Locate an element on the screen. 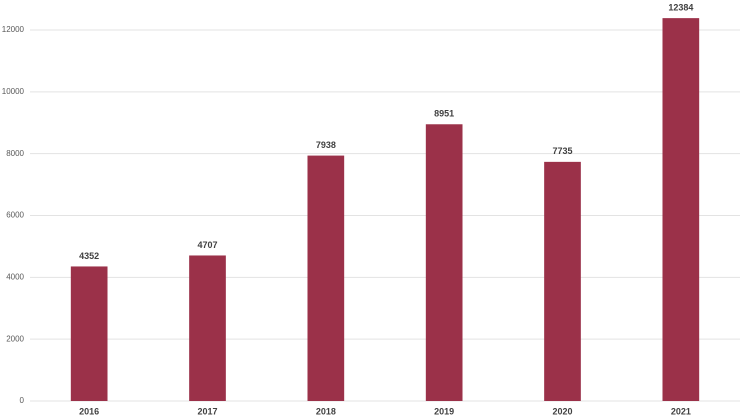 The height and width of the screenshot is (416, 740). y-tick-label: 0 is located at coordinates (22, 400).